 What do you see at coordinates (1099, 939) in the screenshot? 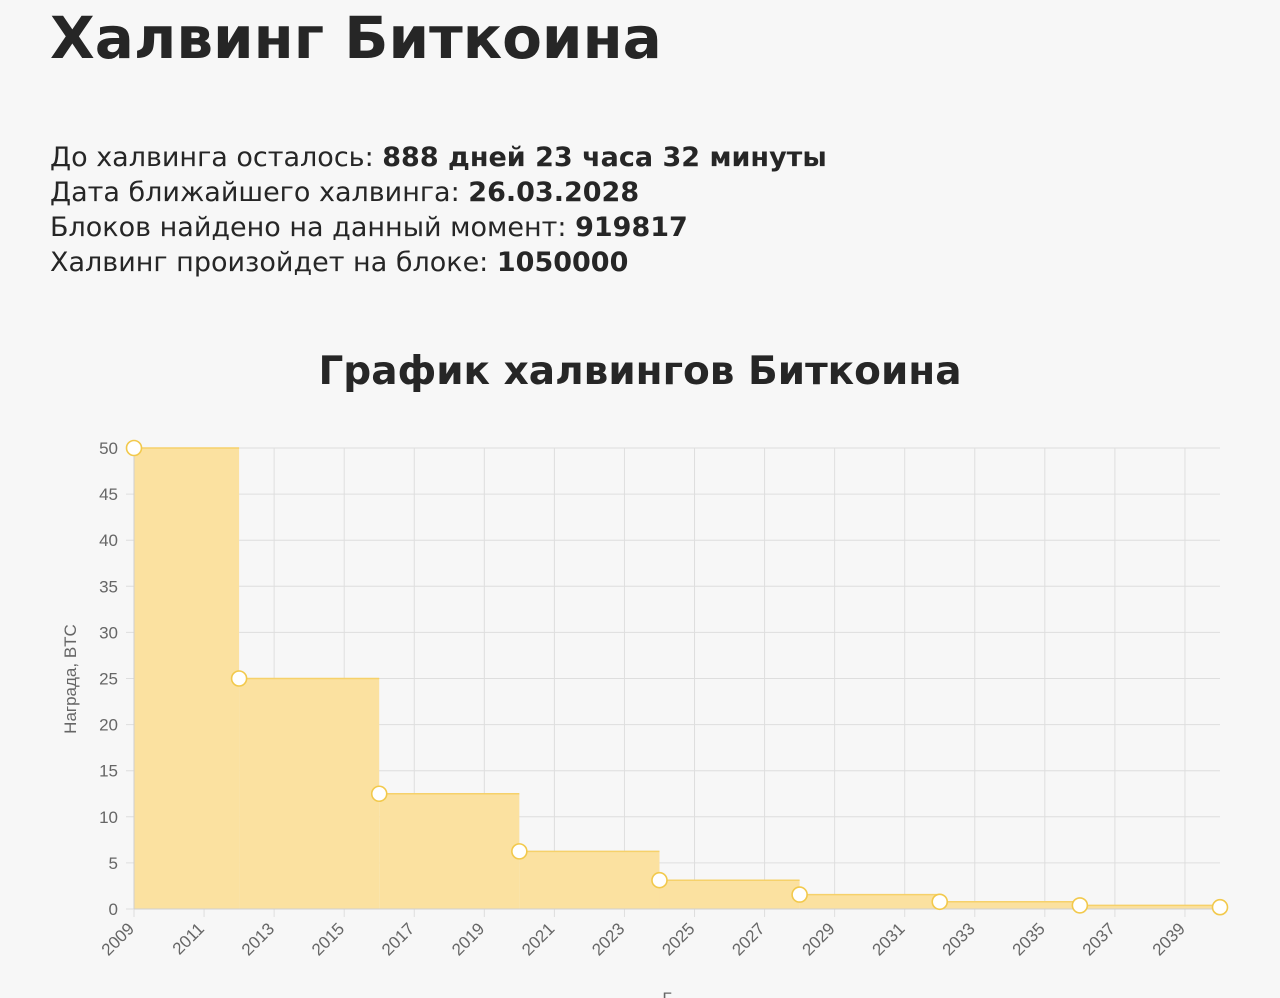
I see `x-tick-label: 2037` at bounding box center [1099, 939].